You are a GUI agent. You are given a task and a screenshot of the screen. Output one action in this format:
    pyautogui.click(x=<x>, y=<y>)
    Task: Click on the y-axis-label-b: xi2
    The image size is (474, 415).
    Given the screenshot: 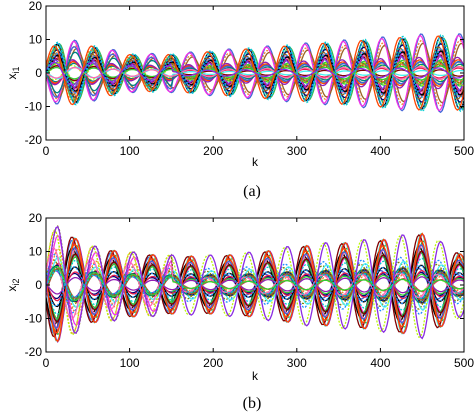 What is the action you would take?
    pyautogui.click(x=13, y=284)
    